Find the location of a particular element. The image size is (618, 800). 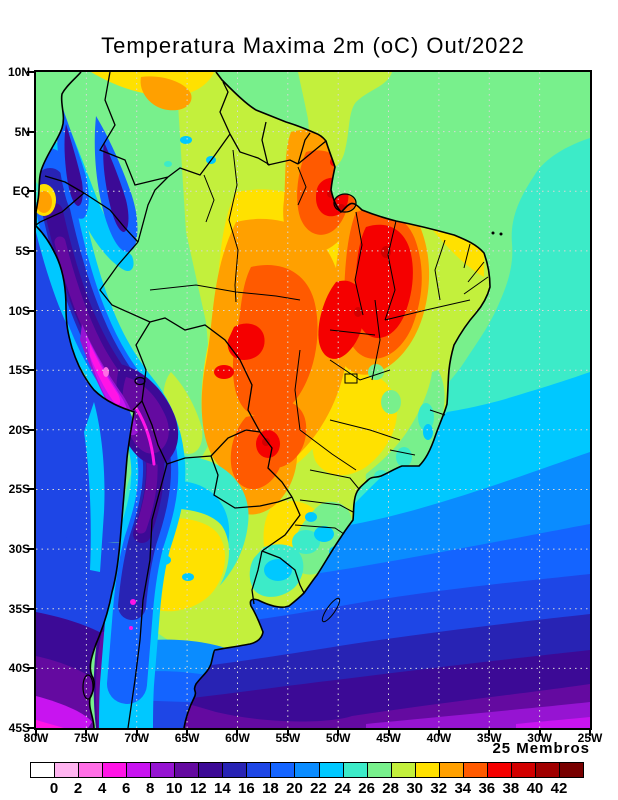

lat-tick-EQ is located at coordinates (30, 191).